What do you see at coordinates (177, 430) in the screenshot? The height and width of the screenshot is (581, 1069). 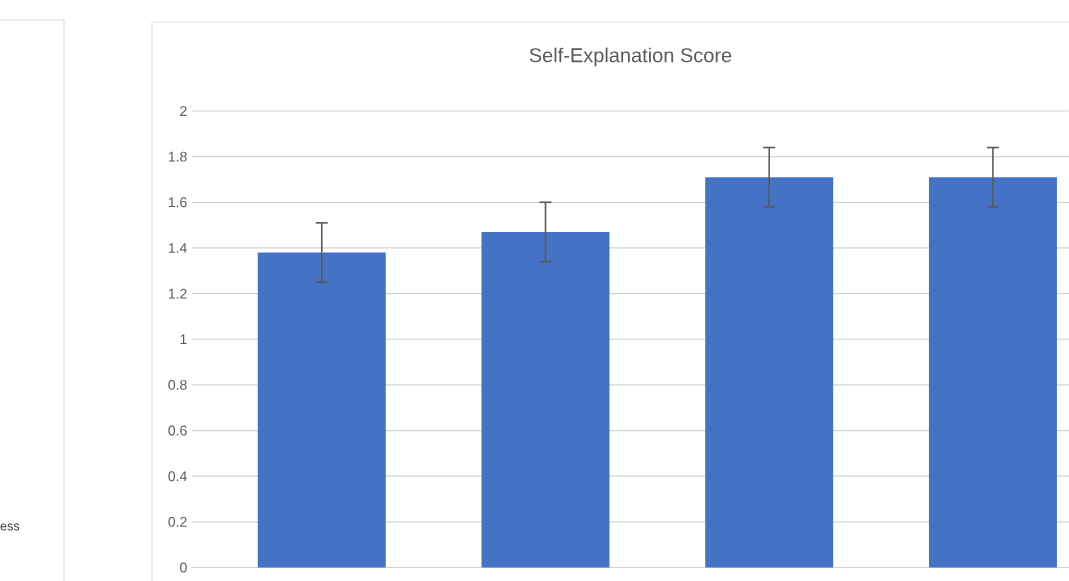 I see `y-tick-label: 0.6` at bounding box center [177, 430].